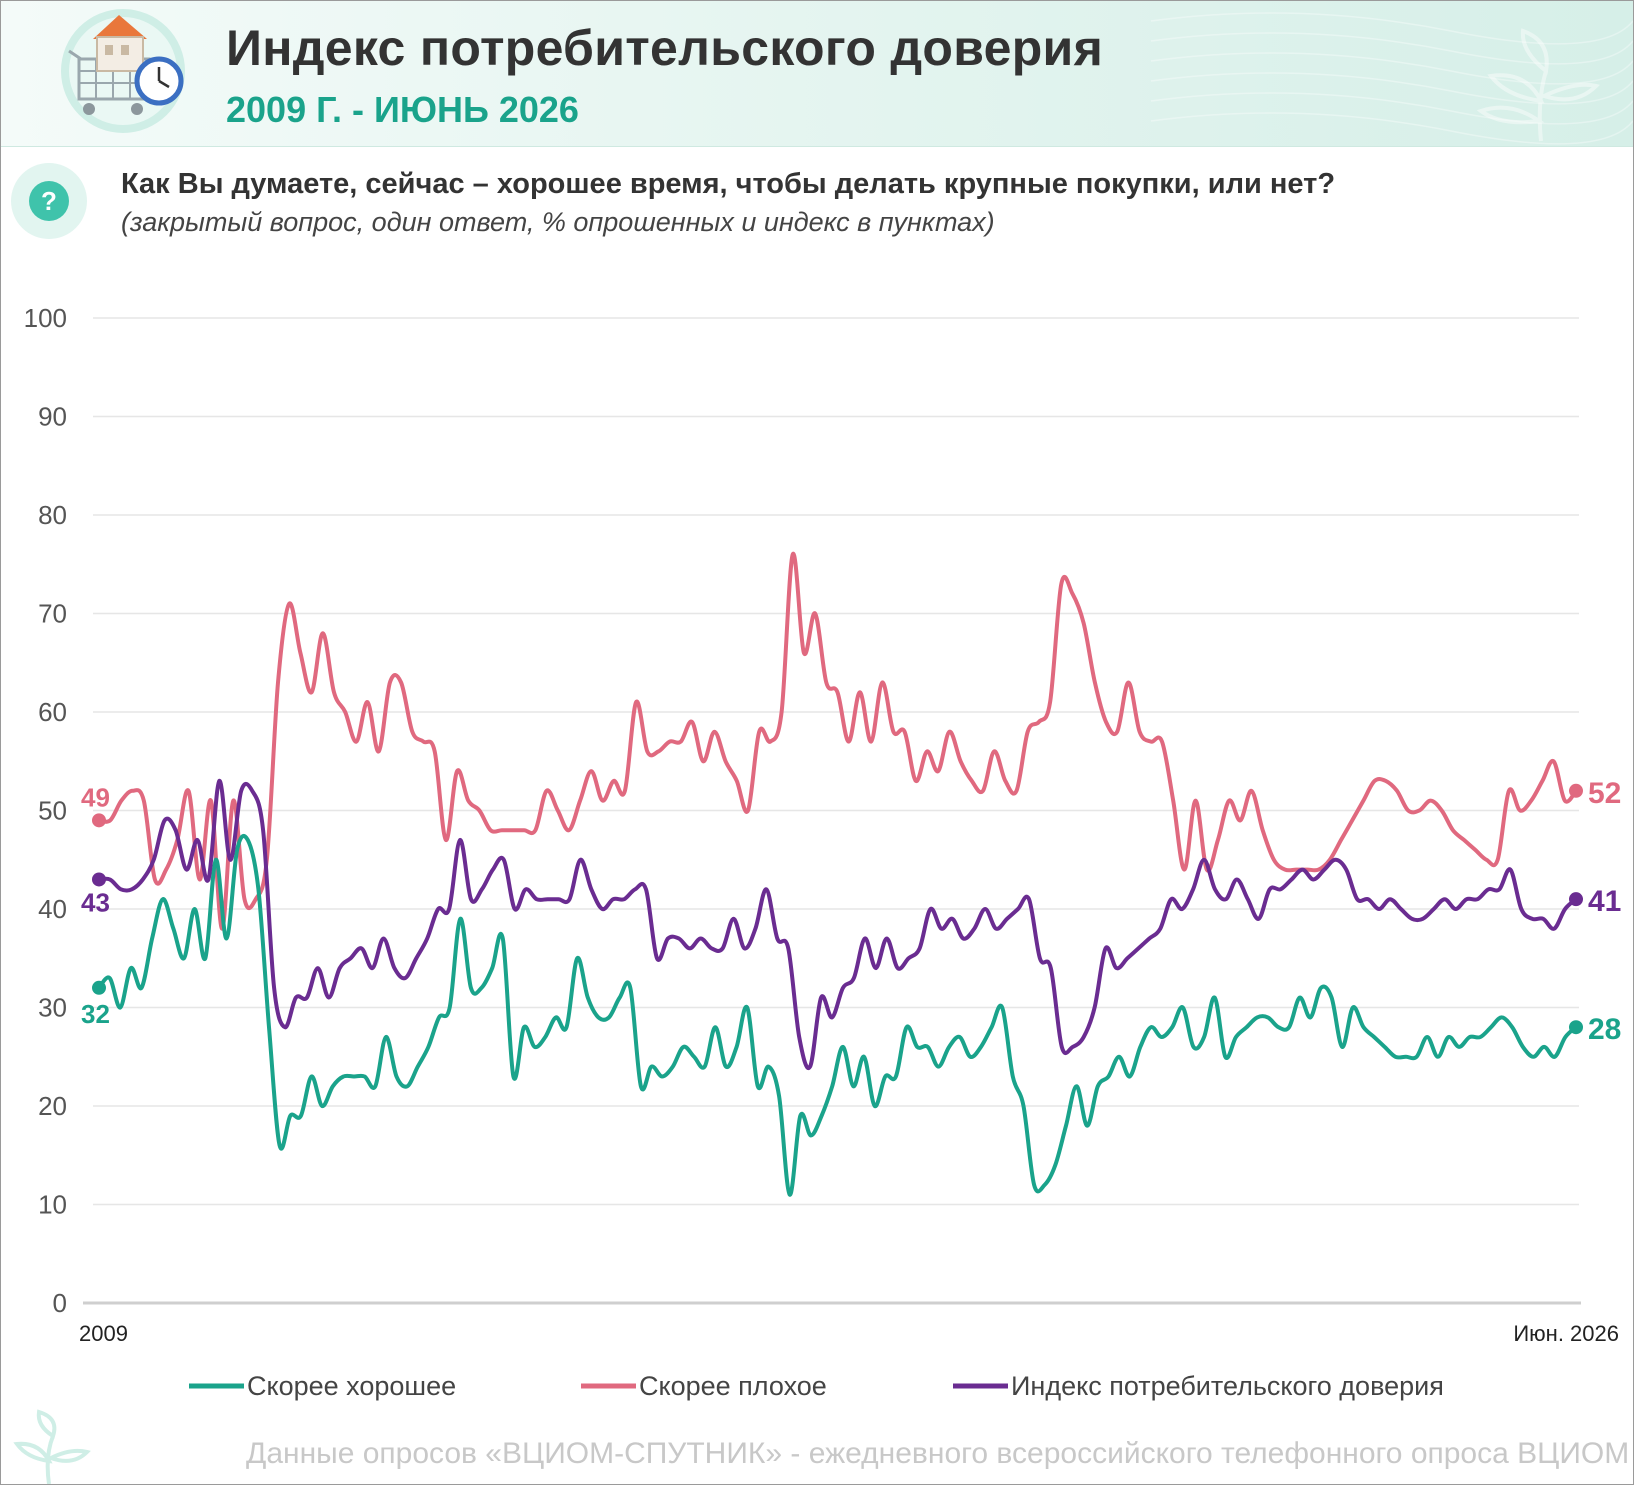 This screenshot has width=1634, height=1485. Describe the element at coordinates (351, 1386) in the screenshot. I see `legend-label: Скорее хорошее` at that location.